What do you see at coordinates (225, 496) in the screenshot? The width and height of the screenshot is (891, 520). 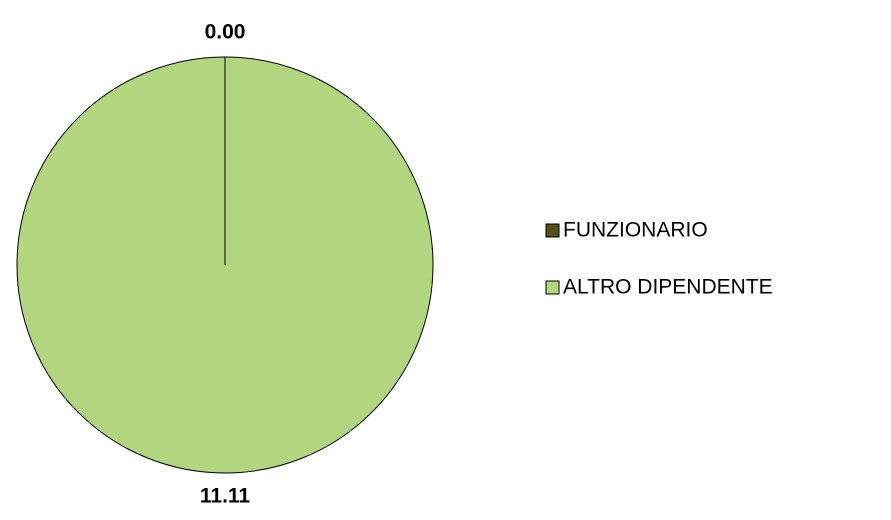 I see `value-label: 11.11` at bounding box center [225, 496].